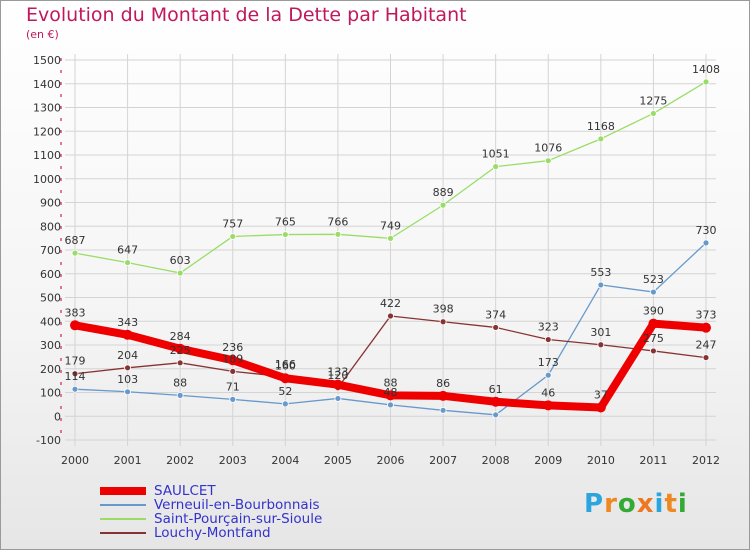  What do you see at coordinates (611, 504) in the screenshot?
I see `logo-letter: r` at bounding box center [611, 504].